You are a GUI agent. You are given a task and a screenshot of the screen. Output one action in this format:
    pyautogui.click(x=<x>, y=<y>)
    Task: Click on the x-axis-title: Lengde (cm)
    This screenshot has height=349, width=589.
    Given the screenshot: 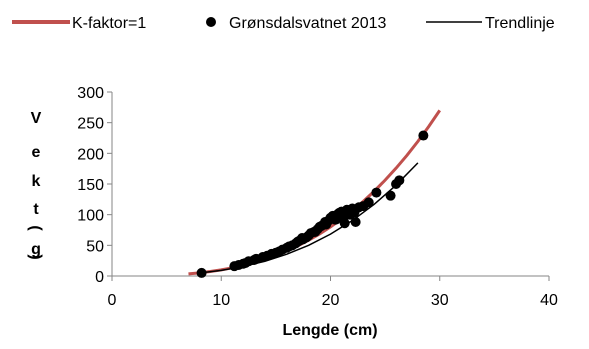 What is the action you would take?
    pyautogui.click(x=329, y=330)
    